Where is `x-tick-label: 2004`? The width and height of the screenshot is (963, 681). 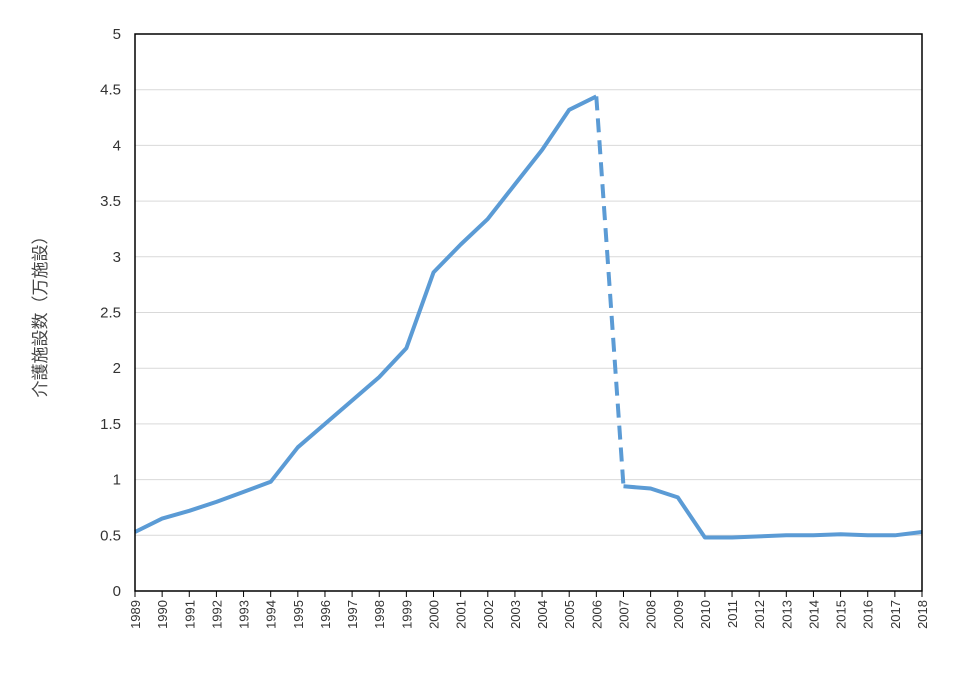 x-tick-label: 2004 is located at coordinates (542, 614).